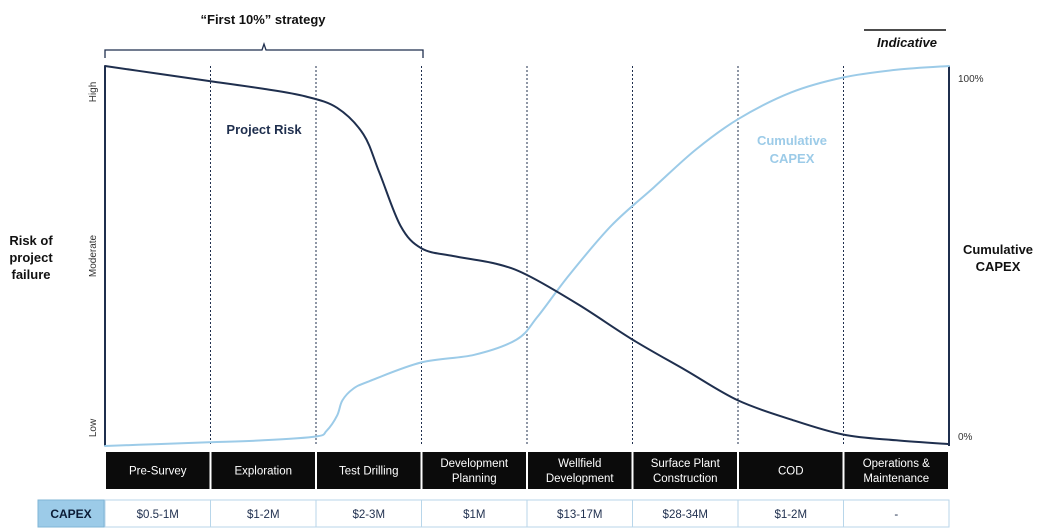 This screenshot has height=529, width=1039. I want to click on capex-value: -, so click(896, 515).